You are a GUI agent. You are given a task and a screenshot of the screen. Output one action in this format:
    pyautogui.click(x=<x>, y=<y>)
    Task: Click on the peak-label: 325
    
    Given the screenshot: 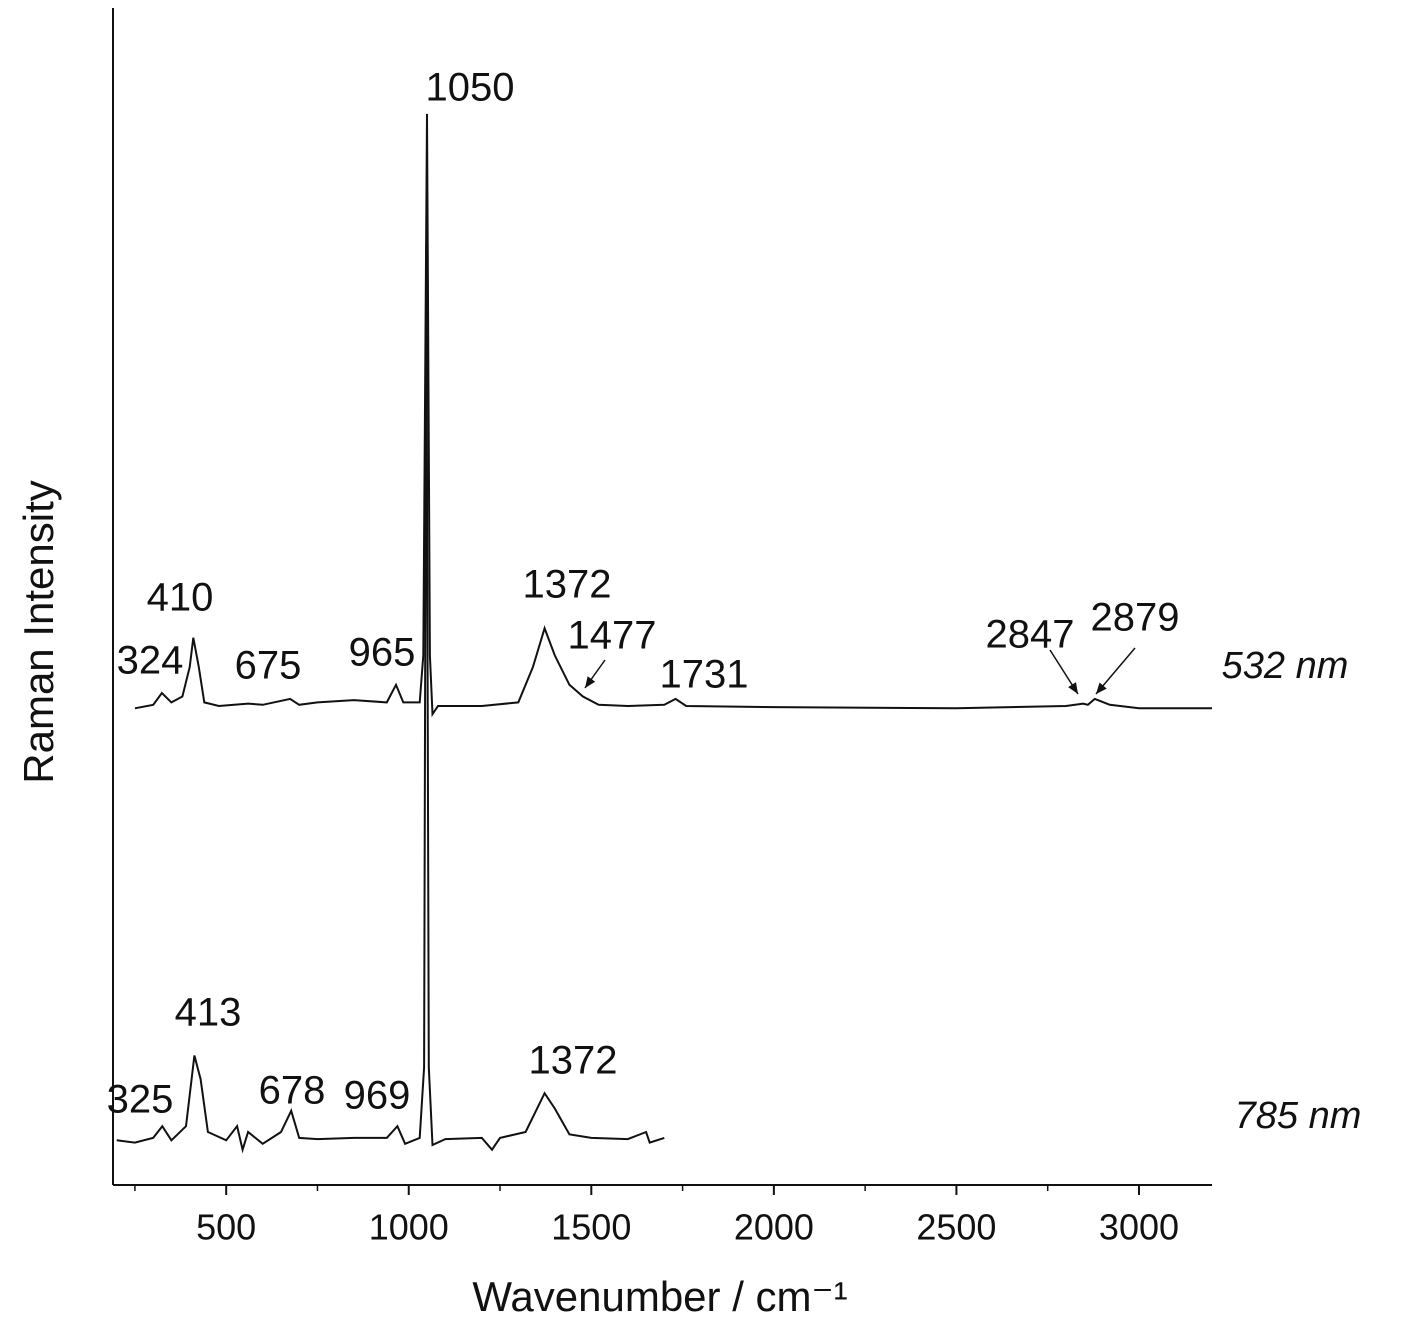 What is the action you would take?
    pyautogui.click(x=140, y=1100)
    